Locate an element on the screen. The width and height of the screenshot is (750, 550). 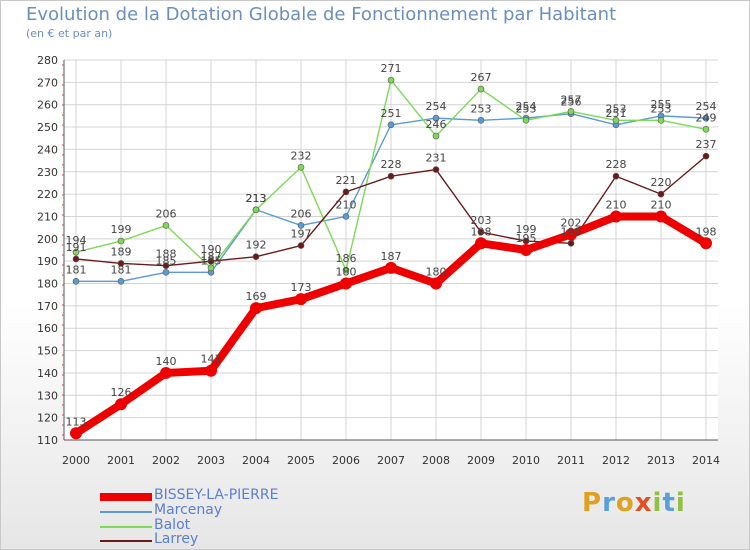
data-label: 192 is located at coordinates (256, 245).